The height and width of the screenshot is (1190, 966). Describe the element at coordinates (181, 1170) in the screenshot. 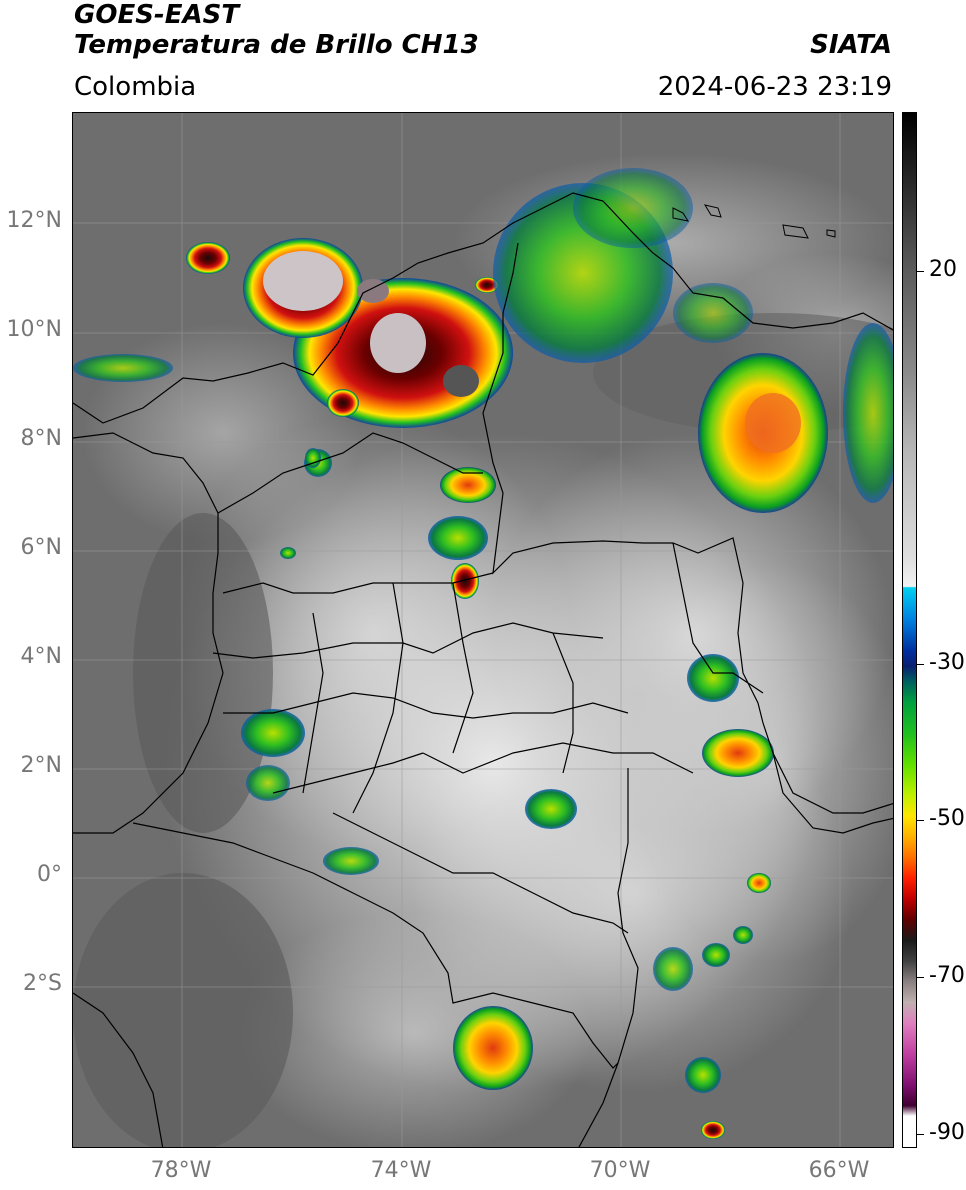

I see `lon-label-78w: 78°W` at that location.